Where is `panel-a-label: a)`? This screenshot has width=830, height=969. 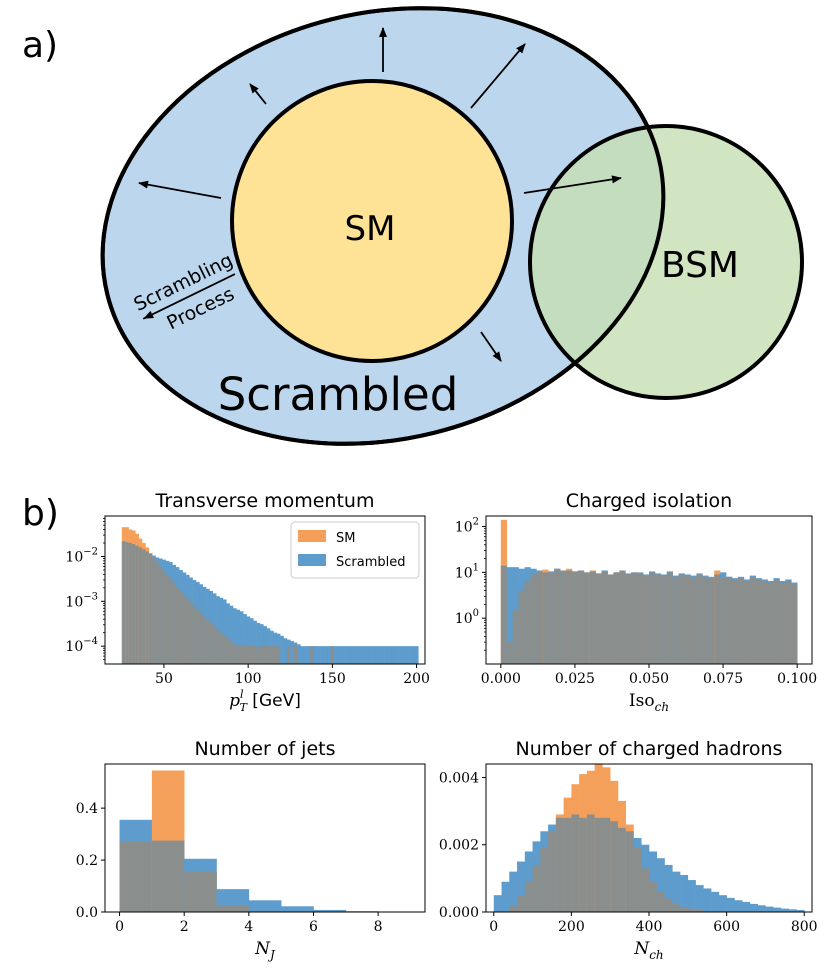 panel-a-label: a) is located at coordinates (40, 45).